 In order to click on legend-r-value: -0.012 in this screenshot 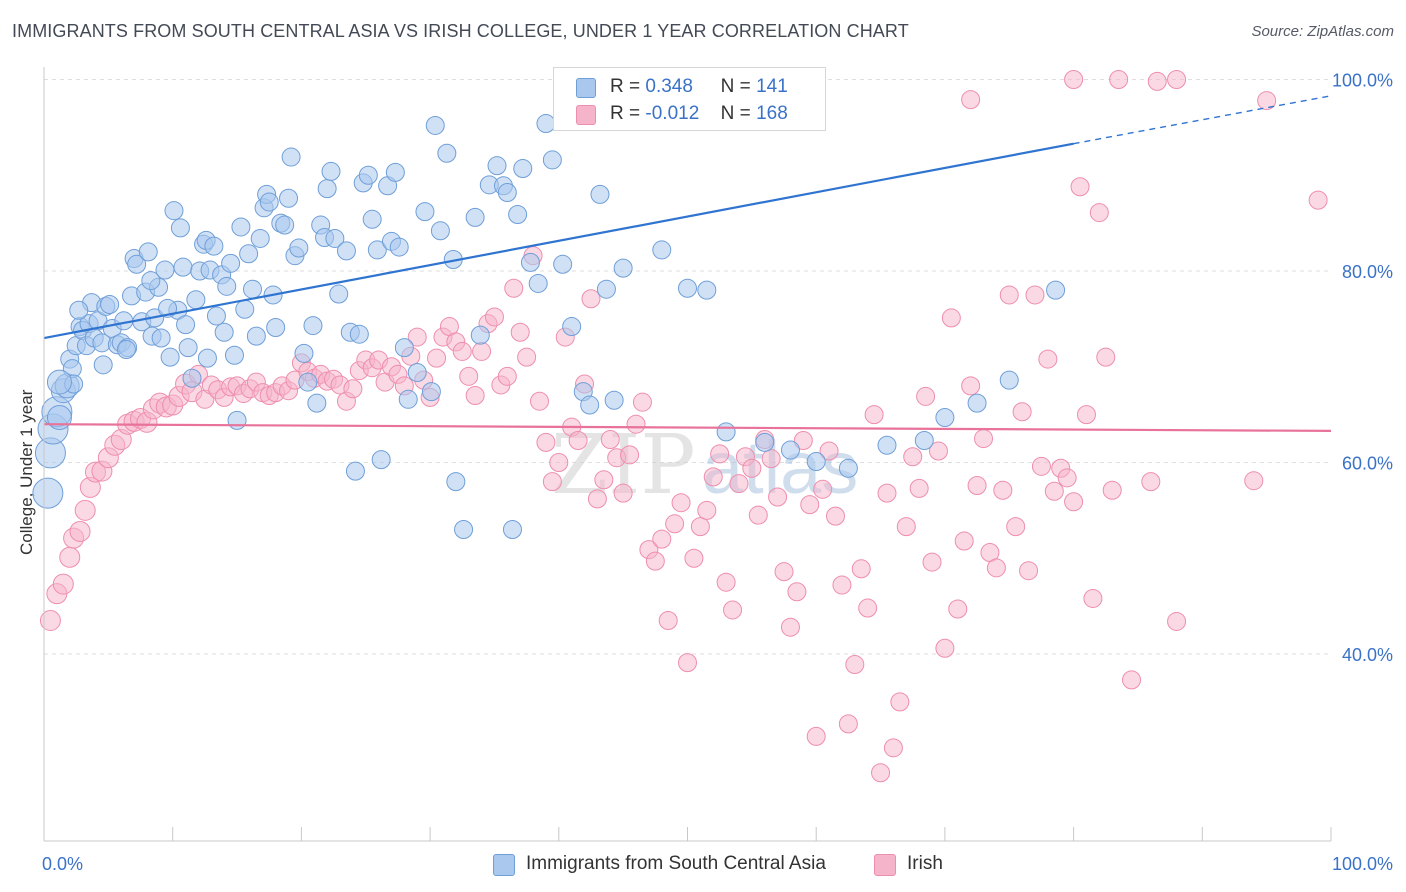, I will do `click(672, 113)`.